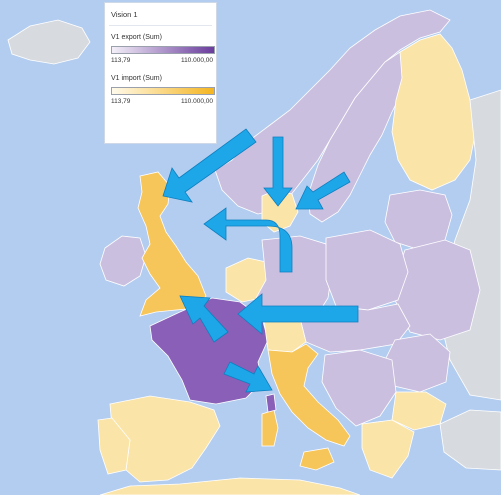 The image size is (501, 495). Describe the element at coordinates (278, 171) in the screenshot. I see `flow-arrow-sweden-denmark` at that location.